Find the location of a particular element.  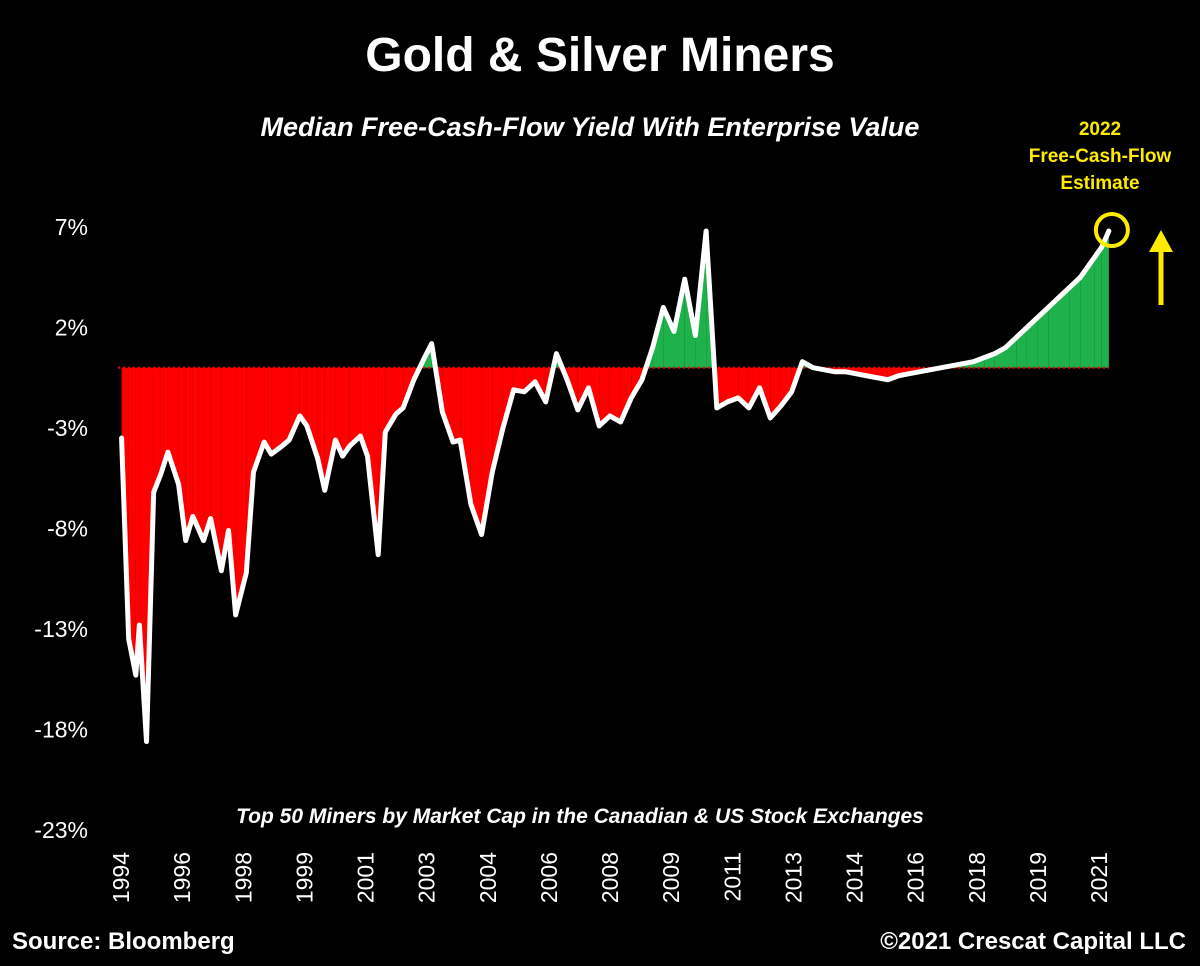

estimate-circle is located at coordinates (1111, 230).